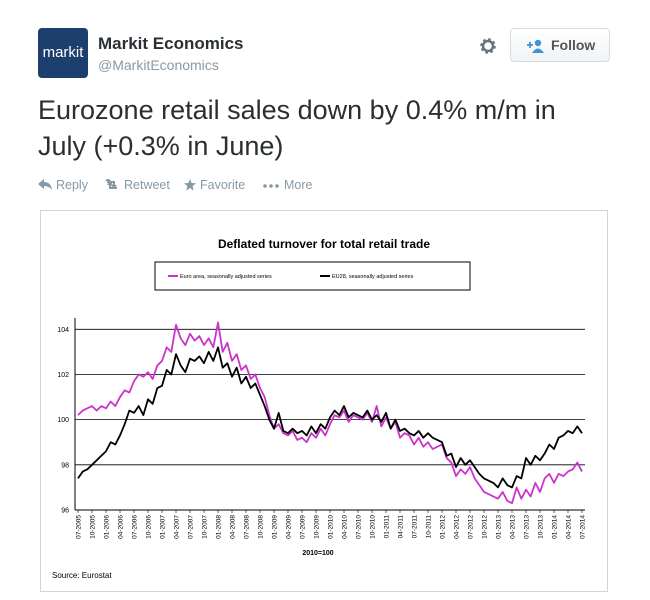 The width and height of the screenshot is (650, 600). Describe the element at coordinates (92, 527) in the screenshot. I see `x-tick-label: 10-2005` at that location.